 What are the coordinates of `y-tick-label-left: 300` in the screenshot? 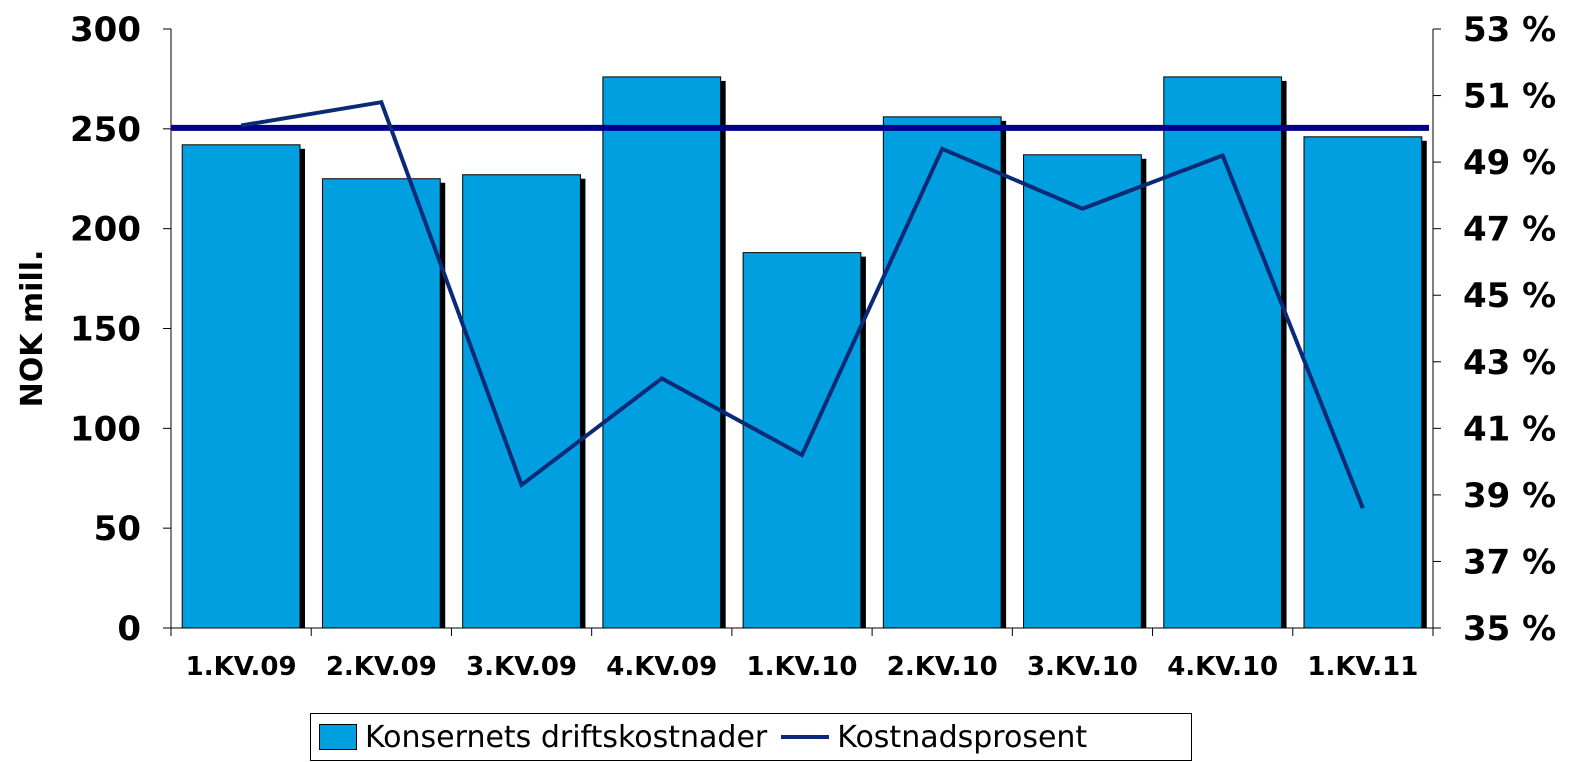 It's located at (105, 30).